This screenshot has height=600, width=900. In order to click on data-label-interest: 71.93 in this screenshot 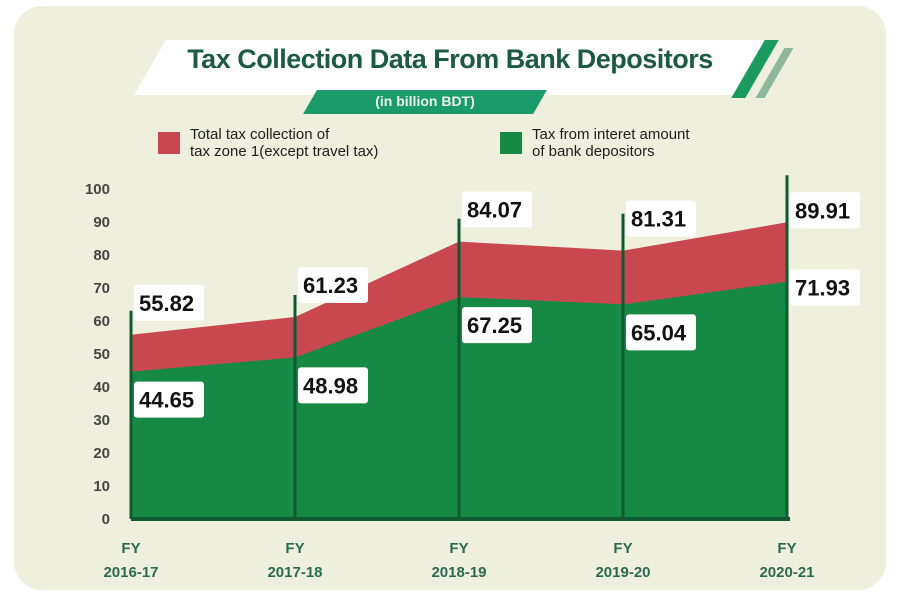, I will do `click(822, 288)`.